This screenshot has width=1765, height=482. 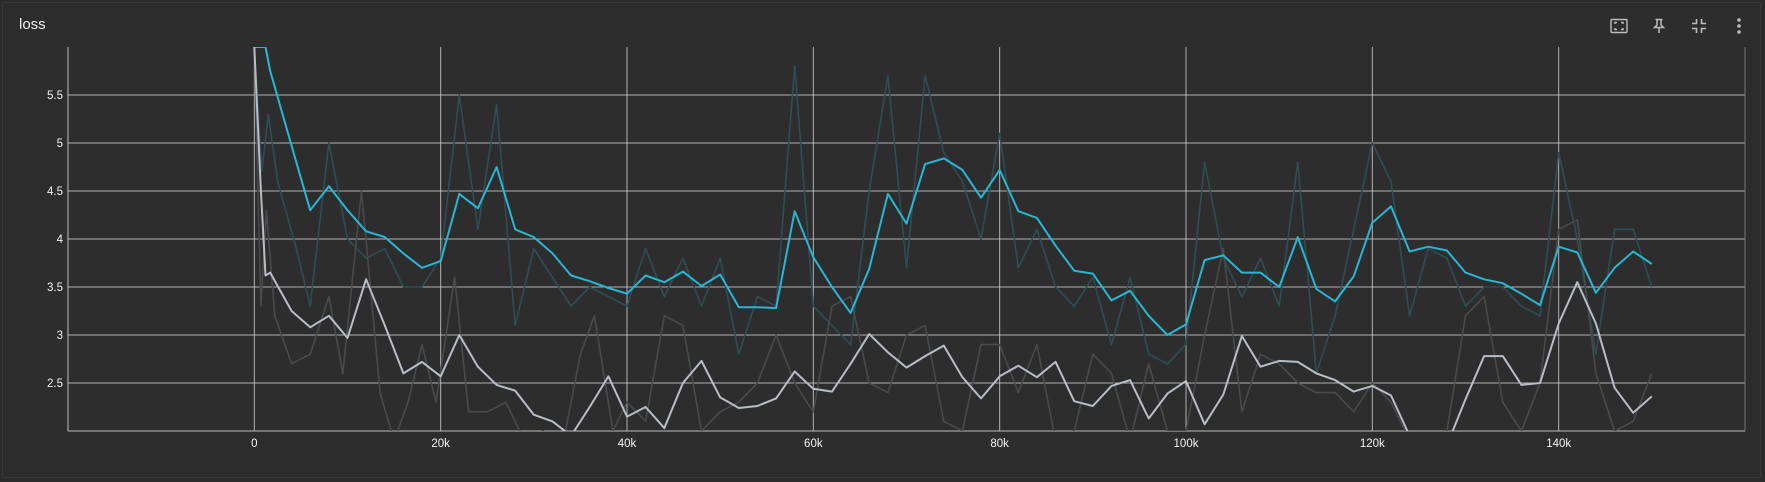 I want to click on y-tick-label: 5, so click(x=60, y=144).